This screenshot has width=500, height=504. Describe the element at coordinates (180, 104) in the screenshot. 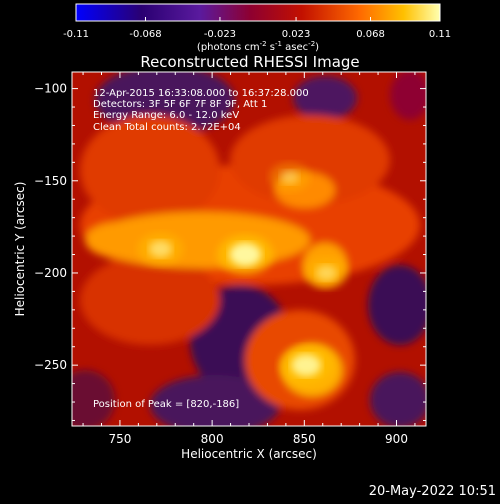

I see `annotation-detectors: Detectors: 3F 5F 6F 7F 8F 9F, Att 1` at that location.